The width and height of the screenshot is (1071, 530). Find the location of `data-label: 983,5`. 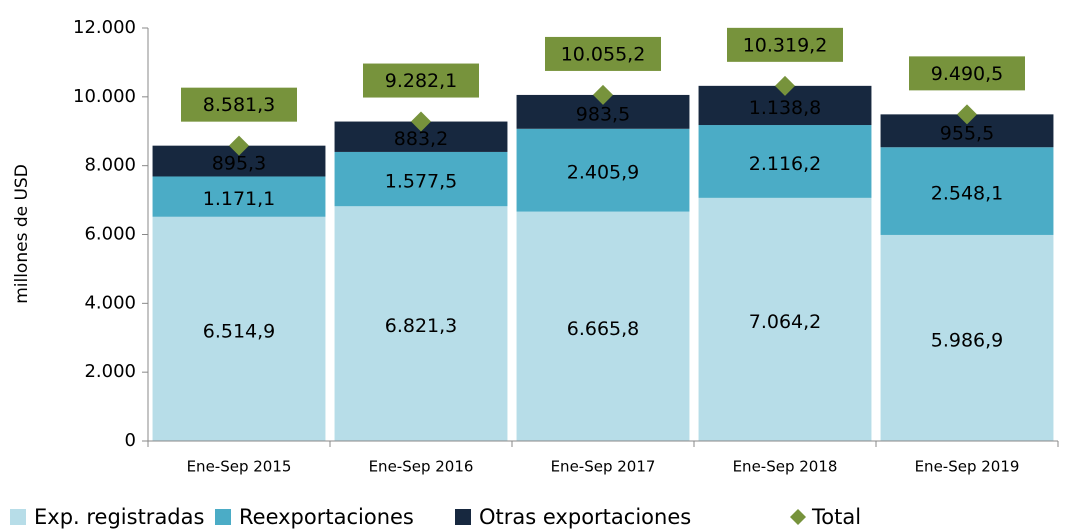

data-label: 983,5 is located at coordinates (603, 114).